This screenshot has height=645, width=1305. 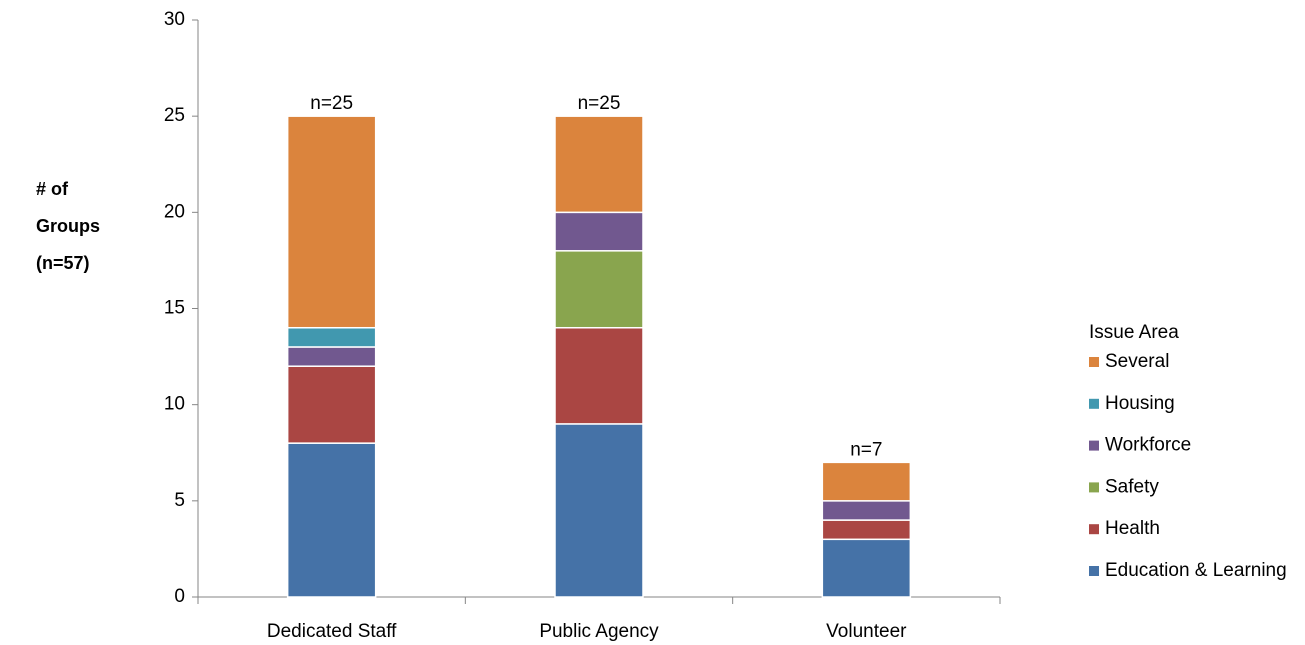 I want to click on legend-label: Several, so click(x=1137, y=361).